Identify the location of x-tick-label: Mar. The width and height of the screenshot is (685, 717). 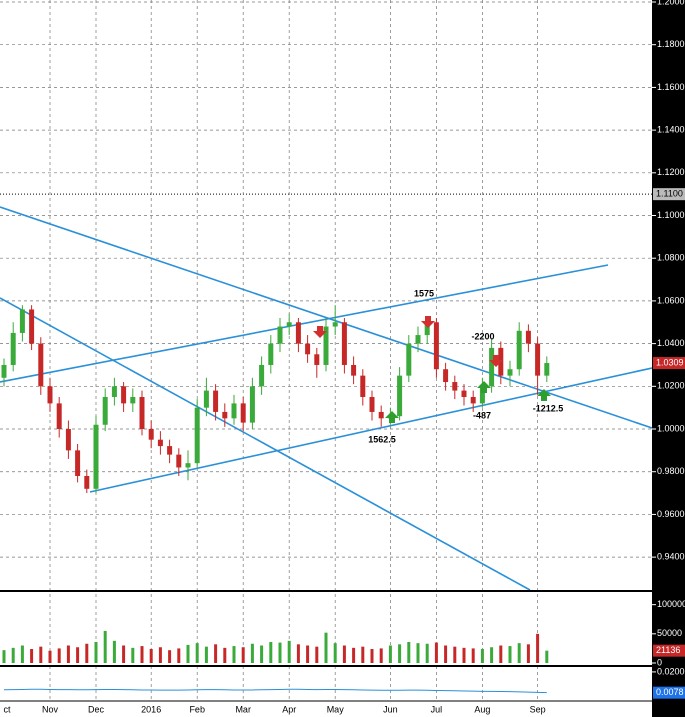
(243, 709).